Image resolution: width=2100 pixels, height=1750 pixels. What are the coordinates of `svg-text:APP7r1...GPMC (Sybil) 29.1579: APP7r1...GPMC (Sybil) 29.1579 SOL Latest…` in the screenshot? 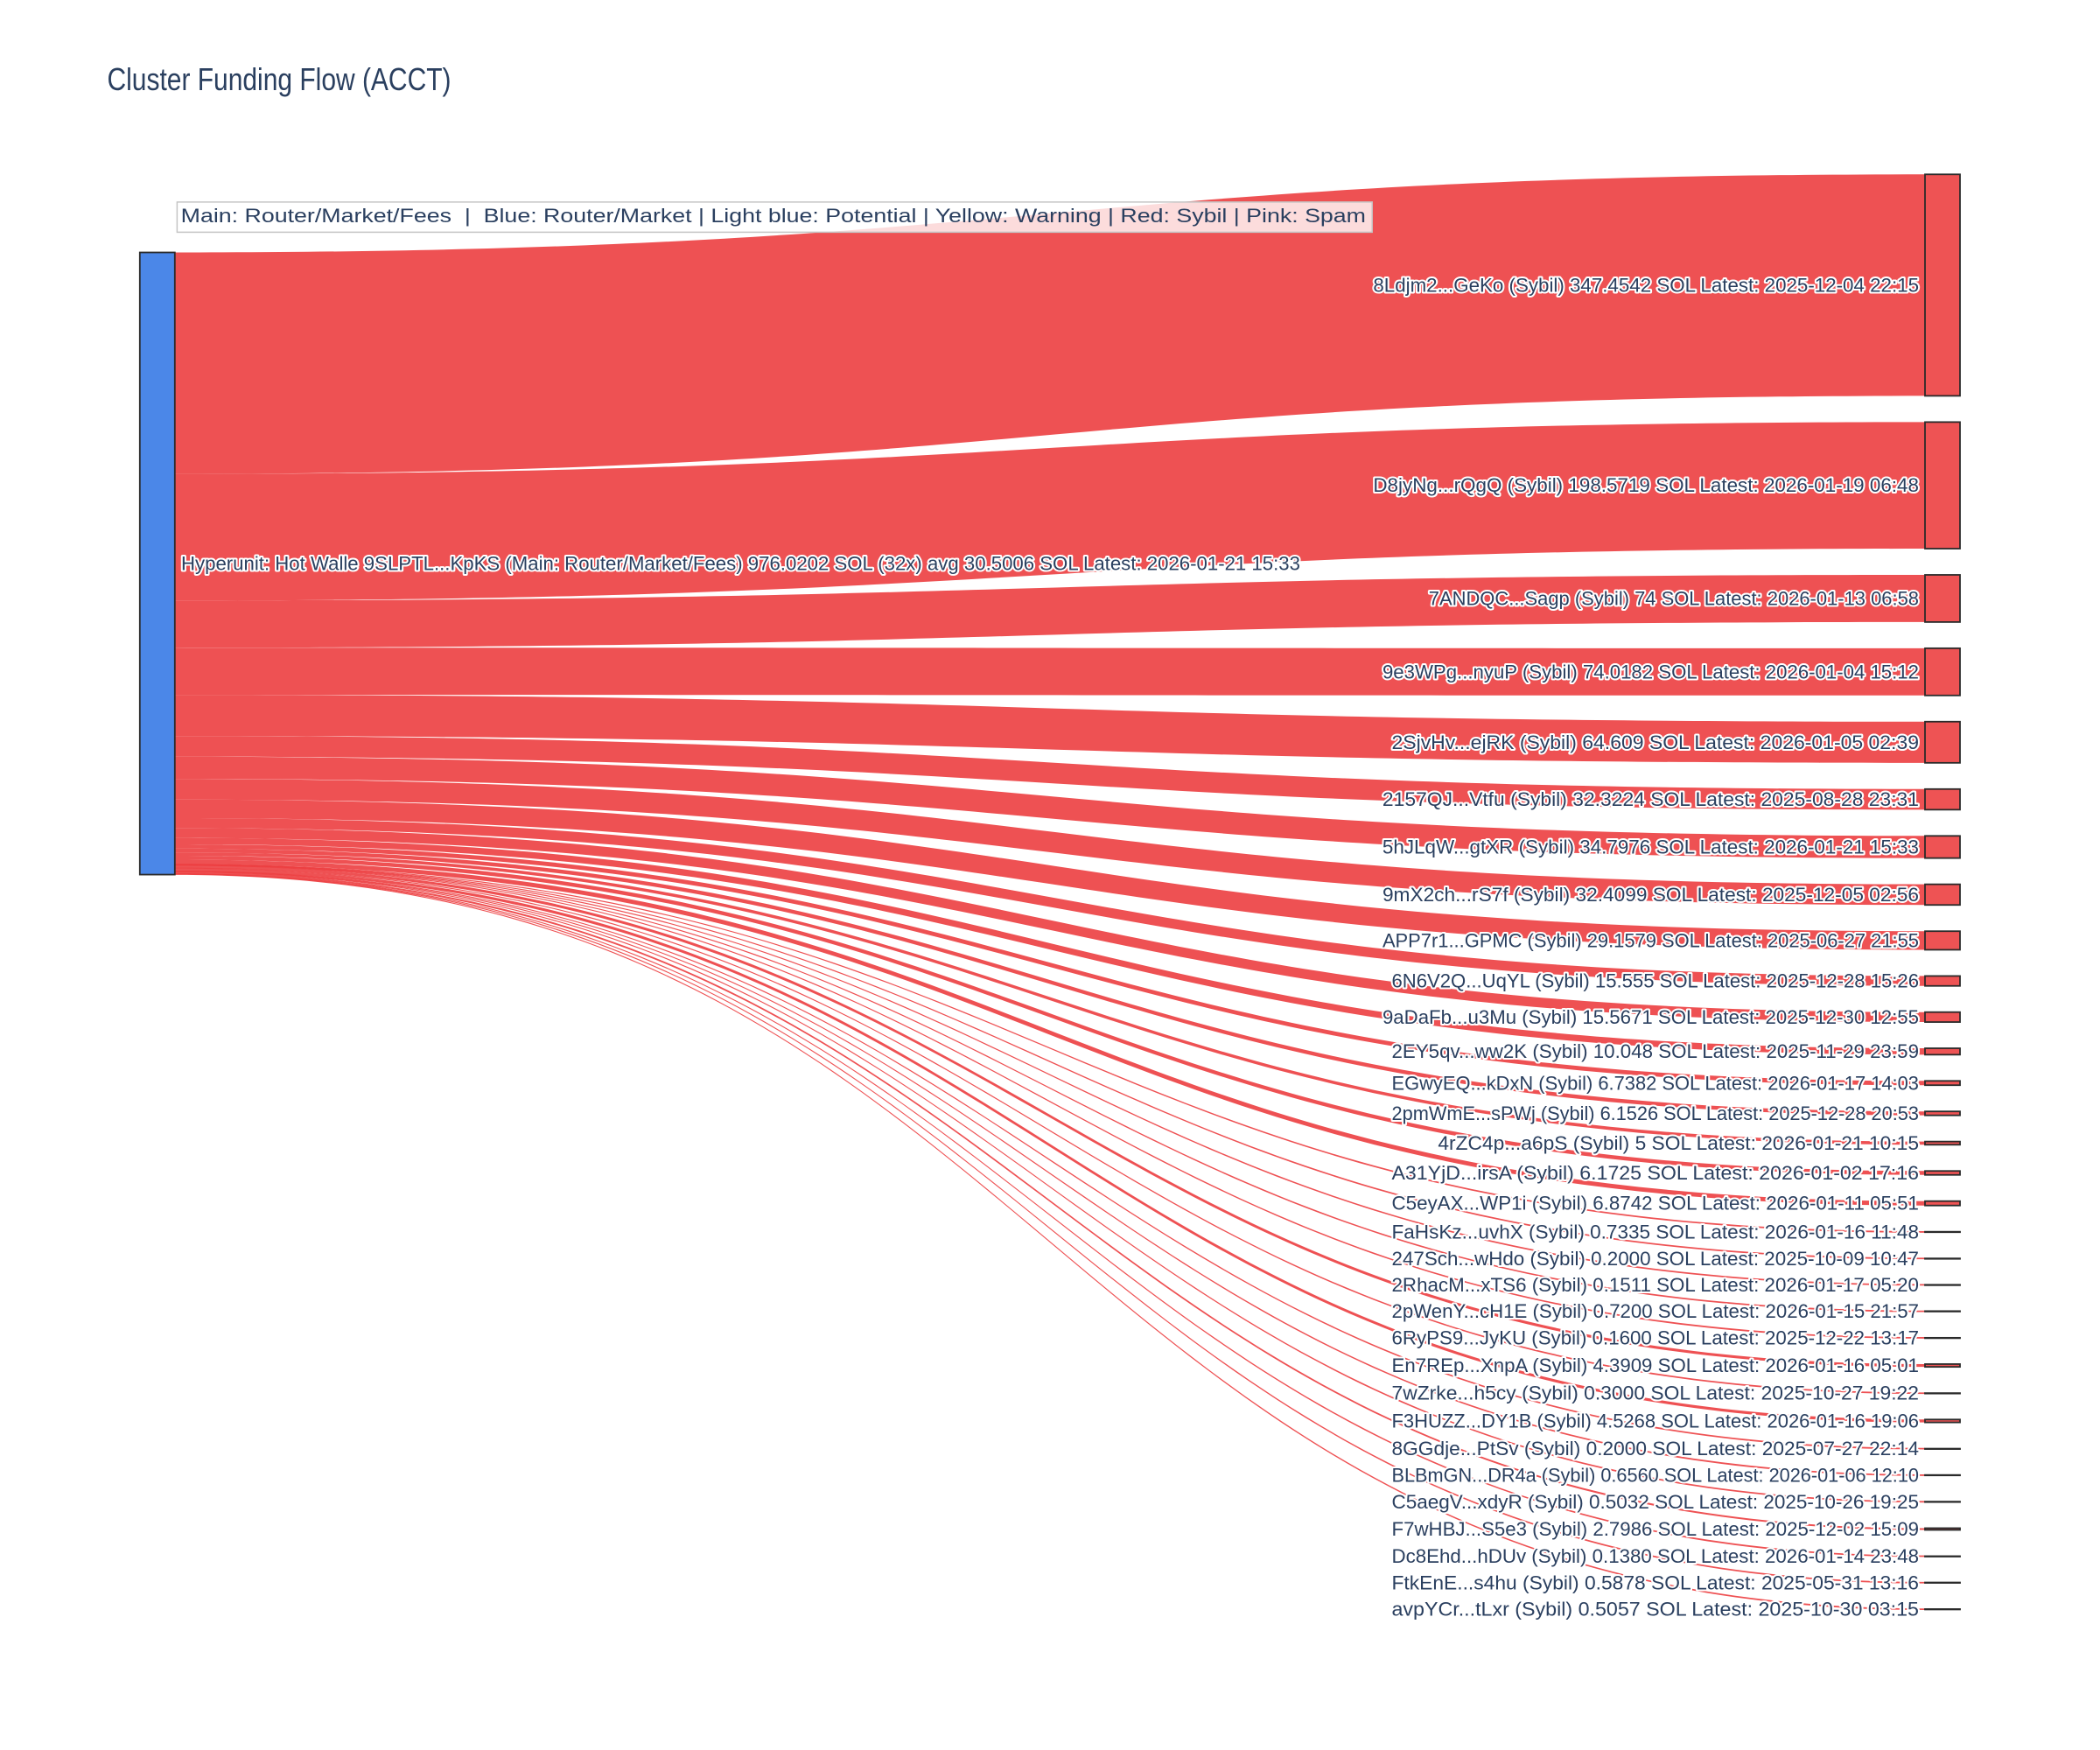 It's located at (1650, 940).